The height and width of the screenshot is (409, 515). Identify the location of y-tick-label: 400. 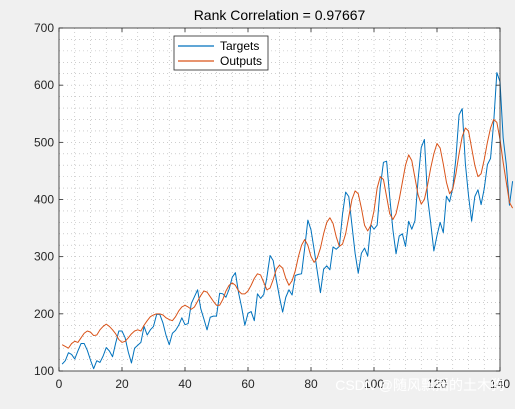
(44, 200).